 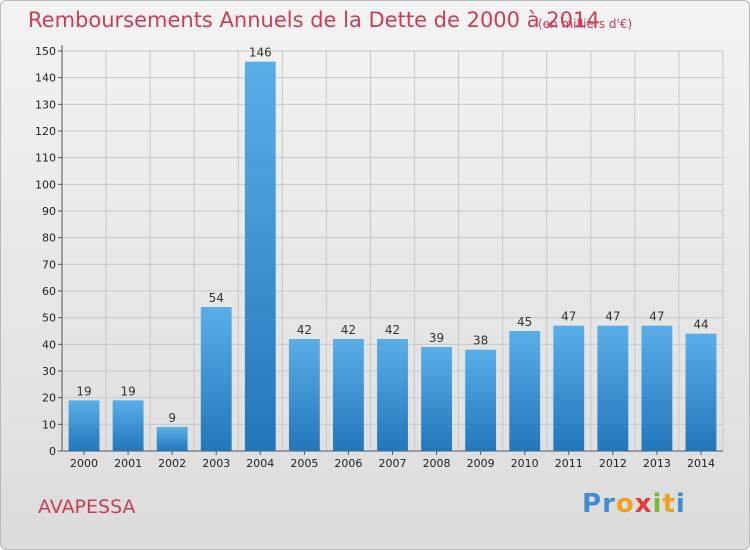 What do you see at coordinates (525, 391) in the screenshot?
I see `bar-2010` at bounding box center [525, 391].